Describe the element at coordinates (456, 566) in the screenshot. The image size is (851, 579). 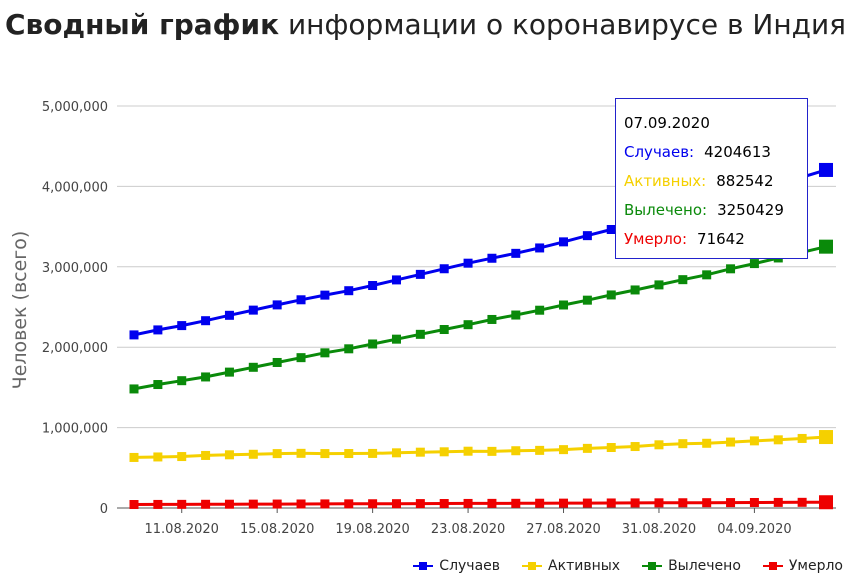
I see `legend-item-cases: Случаев` at that location.